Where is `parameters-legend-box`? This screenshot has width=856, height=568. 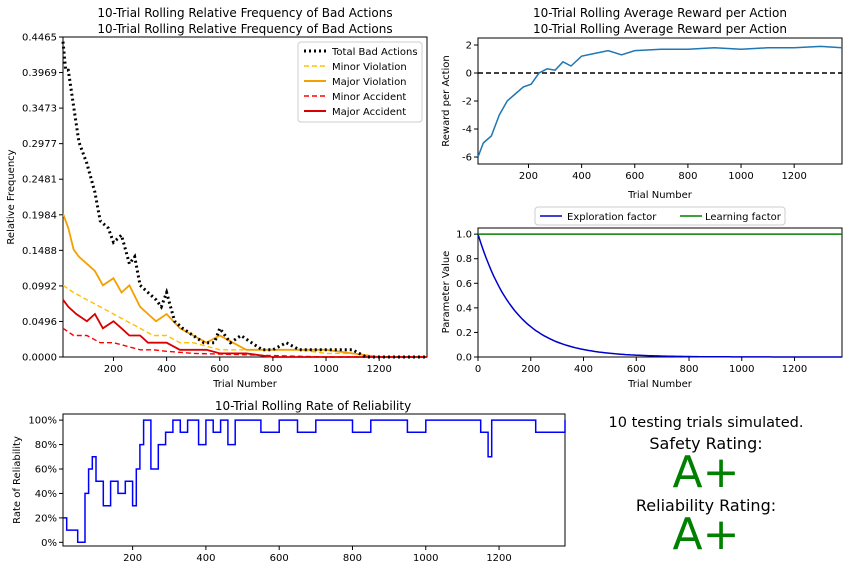
parameters-legend-box is located at coordinates (660, 216).